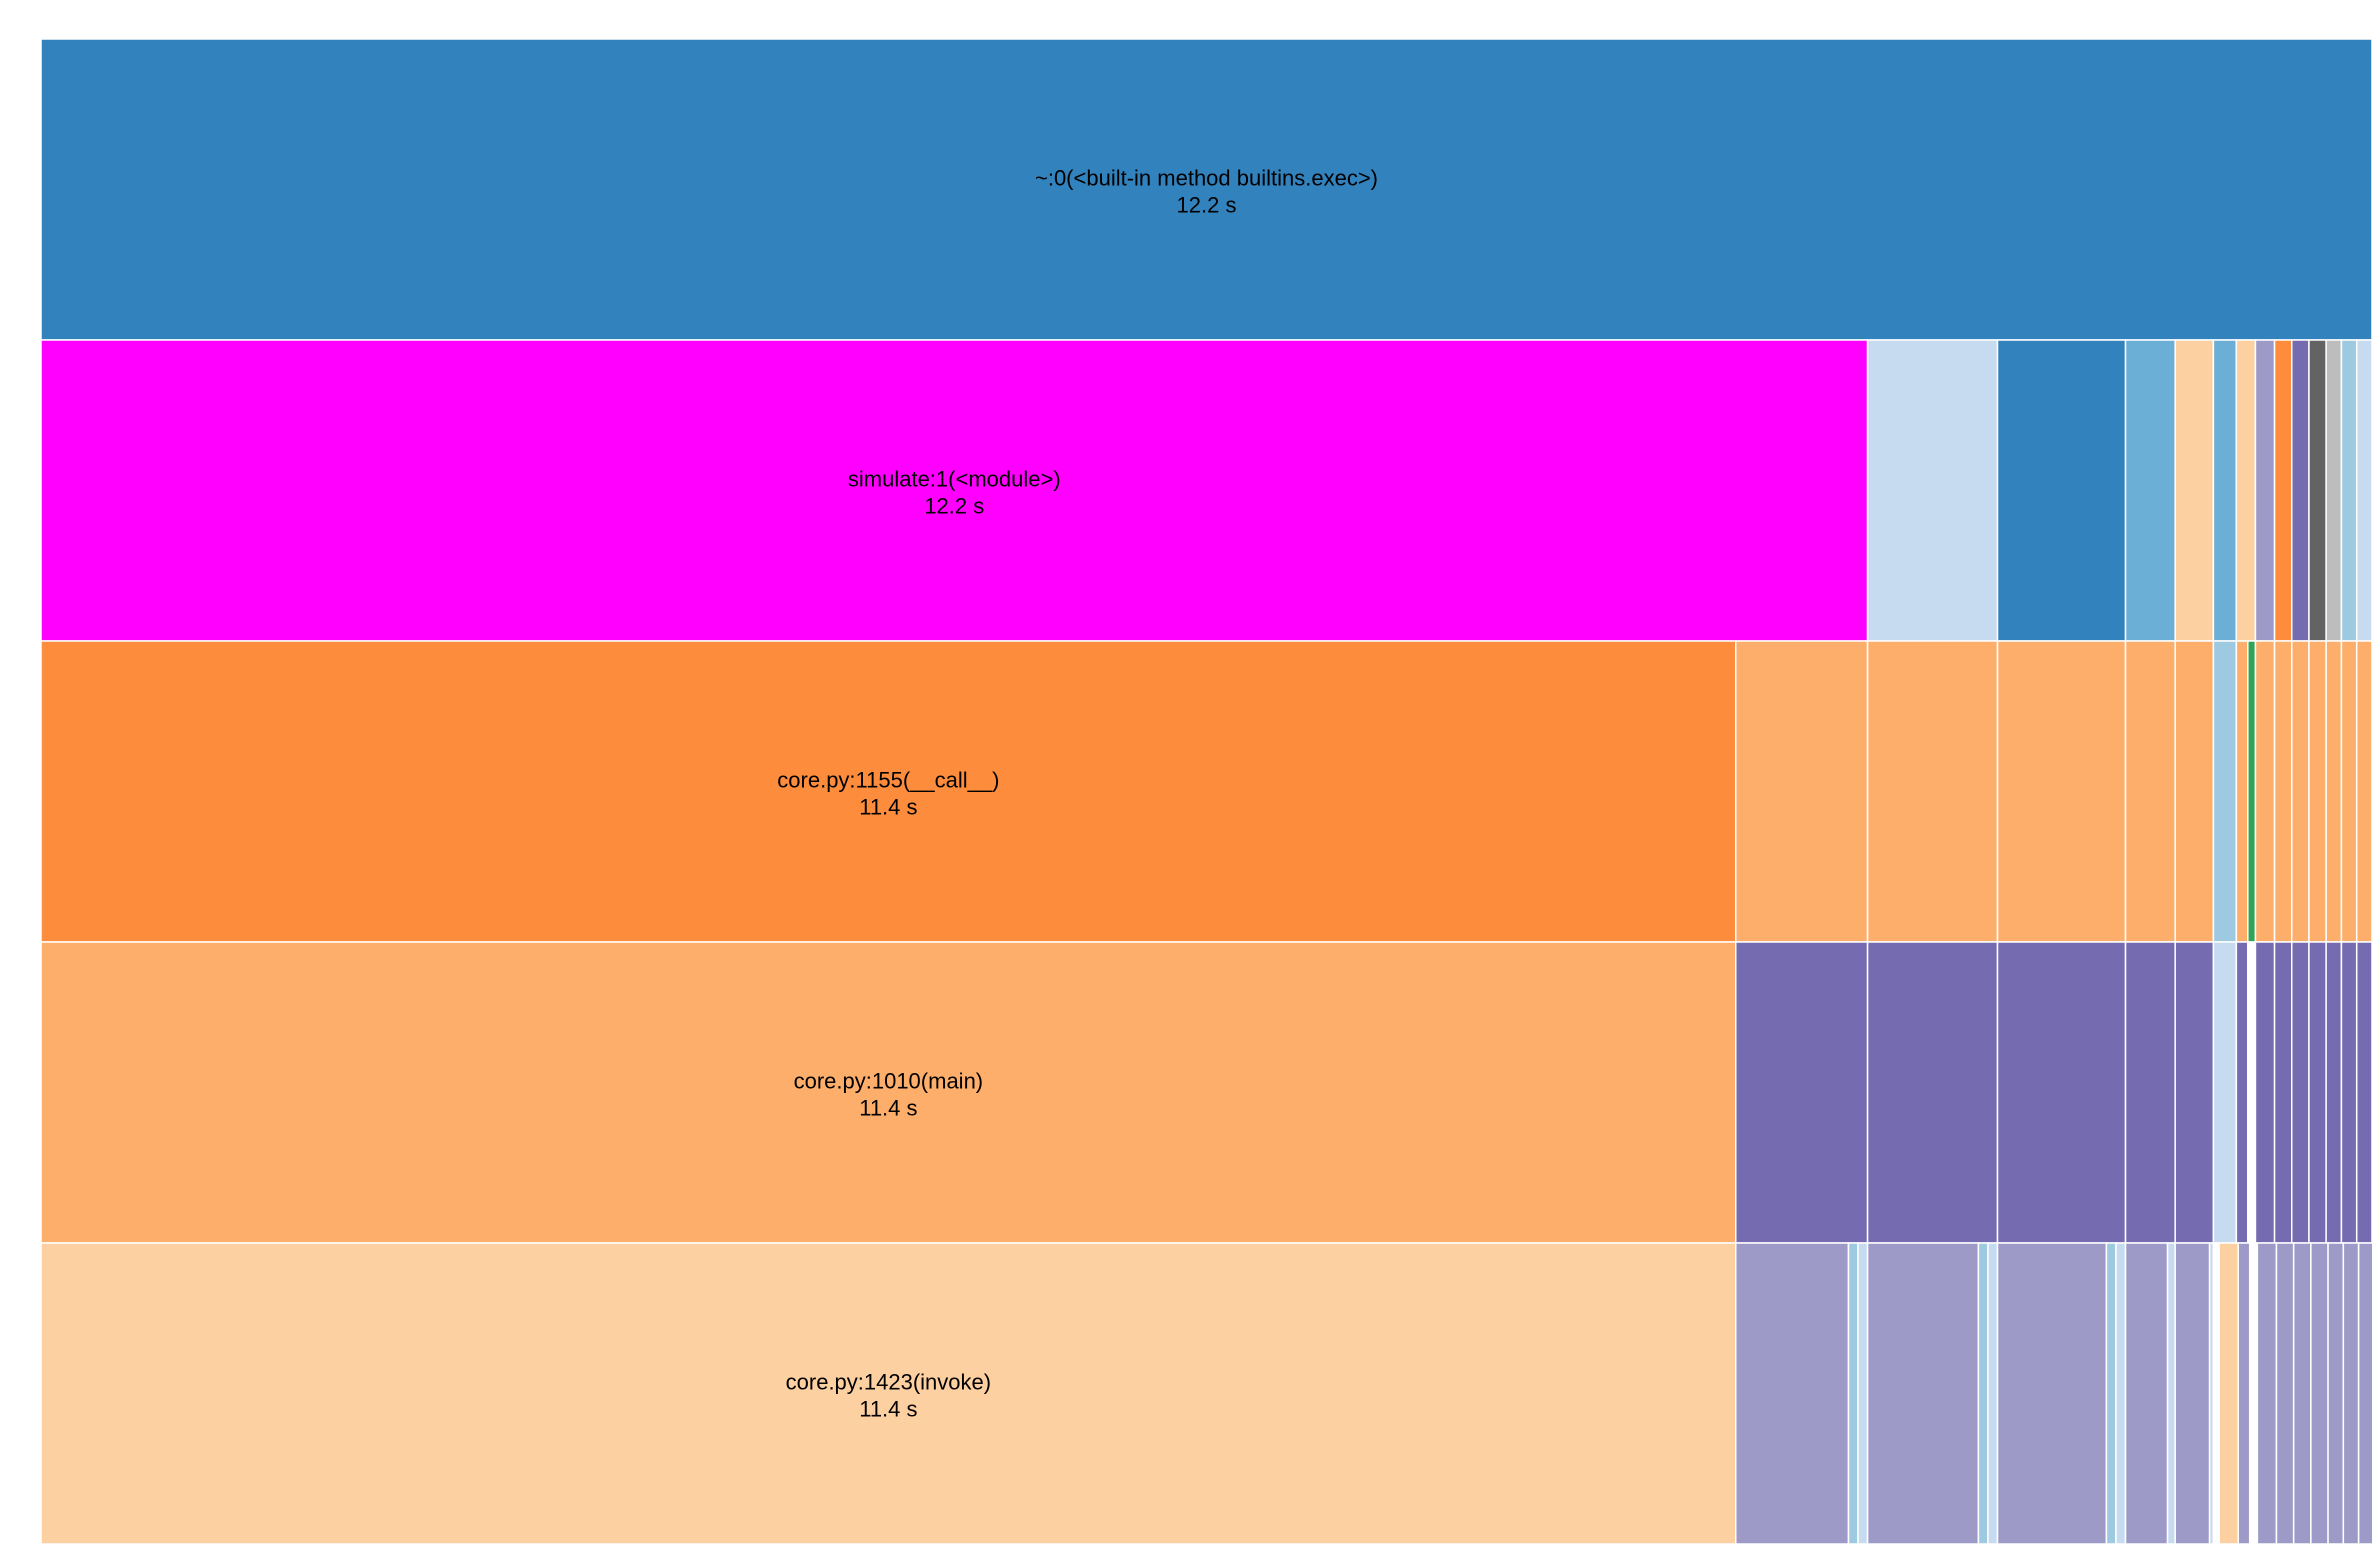  I want to click on icicle-node: simulate:1(<module>)12.2 s, so click(954, 490).